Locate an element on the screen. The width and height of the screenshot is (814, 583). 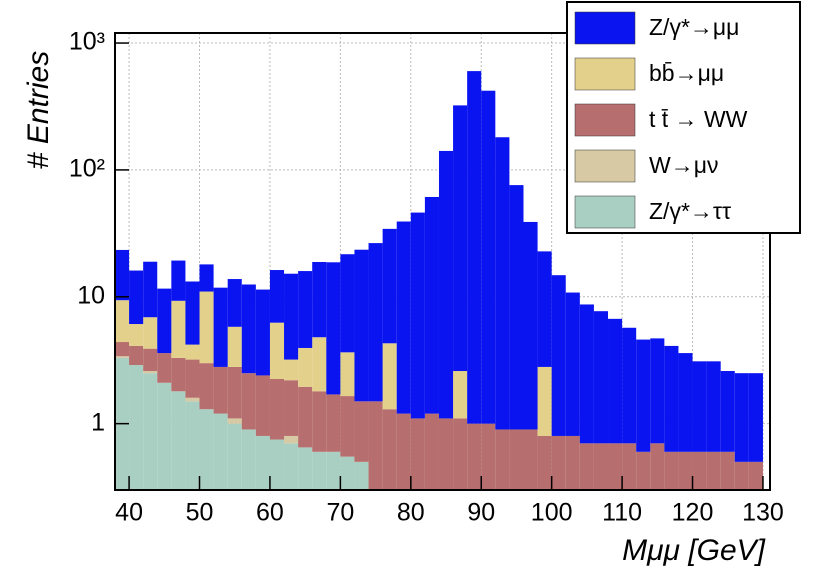
legend-label: Z/γ*→ττ is located at coordinates (690, 211).